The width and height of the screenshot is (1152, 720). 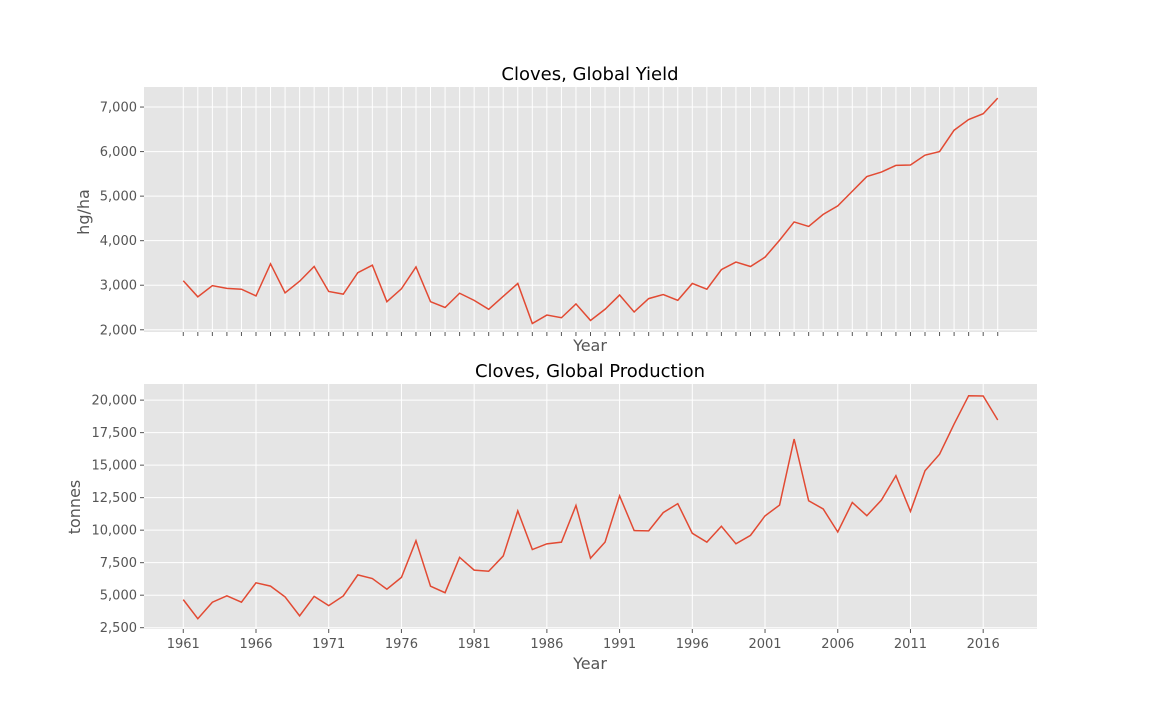 What do you see at coordinates (590, 371) in the screenshot?
I see `production-chart-title: Cloves, Global Production` at bounding box center [590, 371].